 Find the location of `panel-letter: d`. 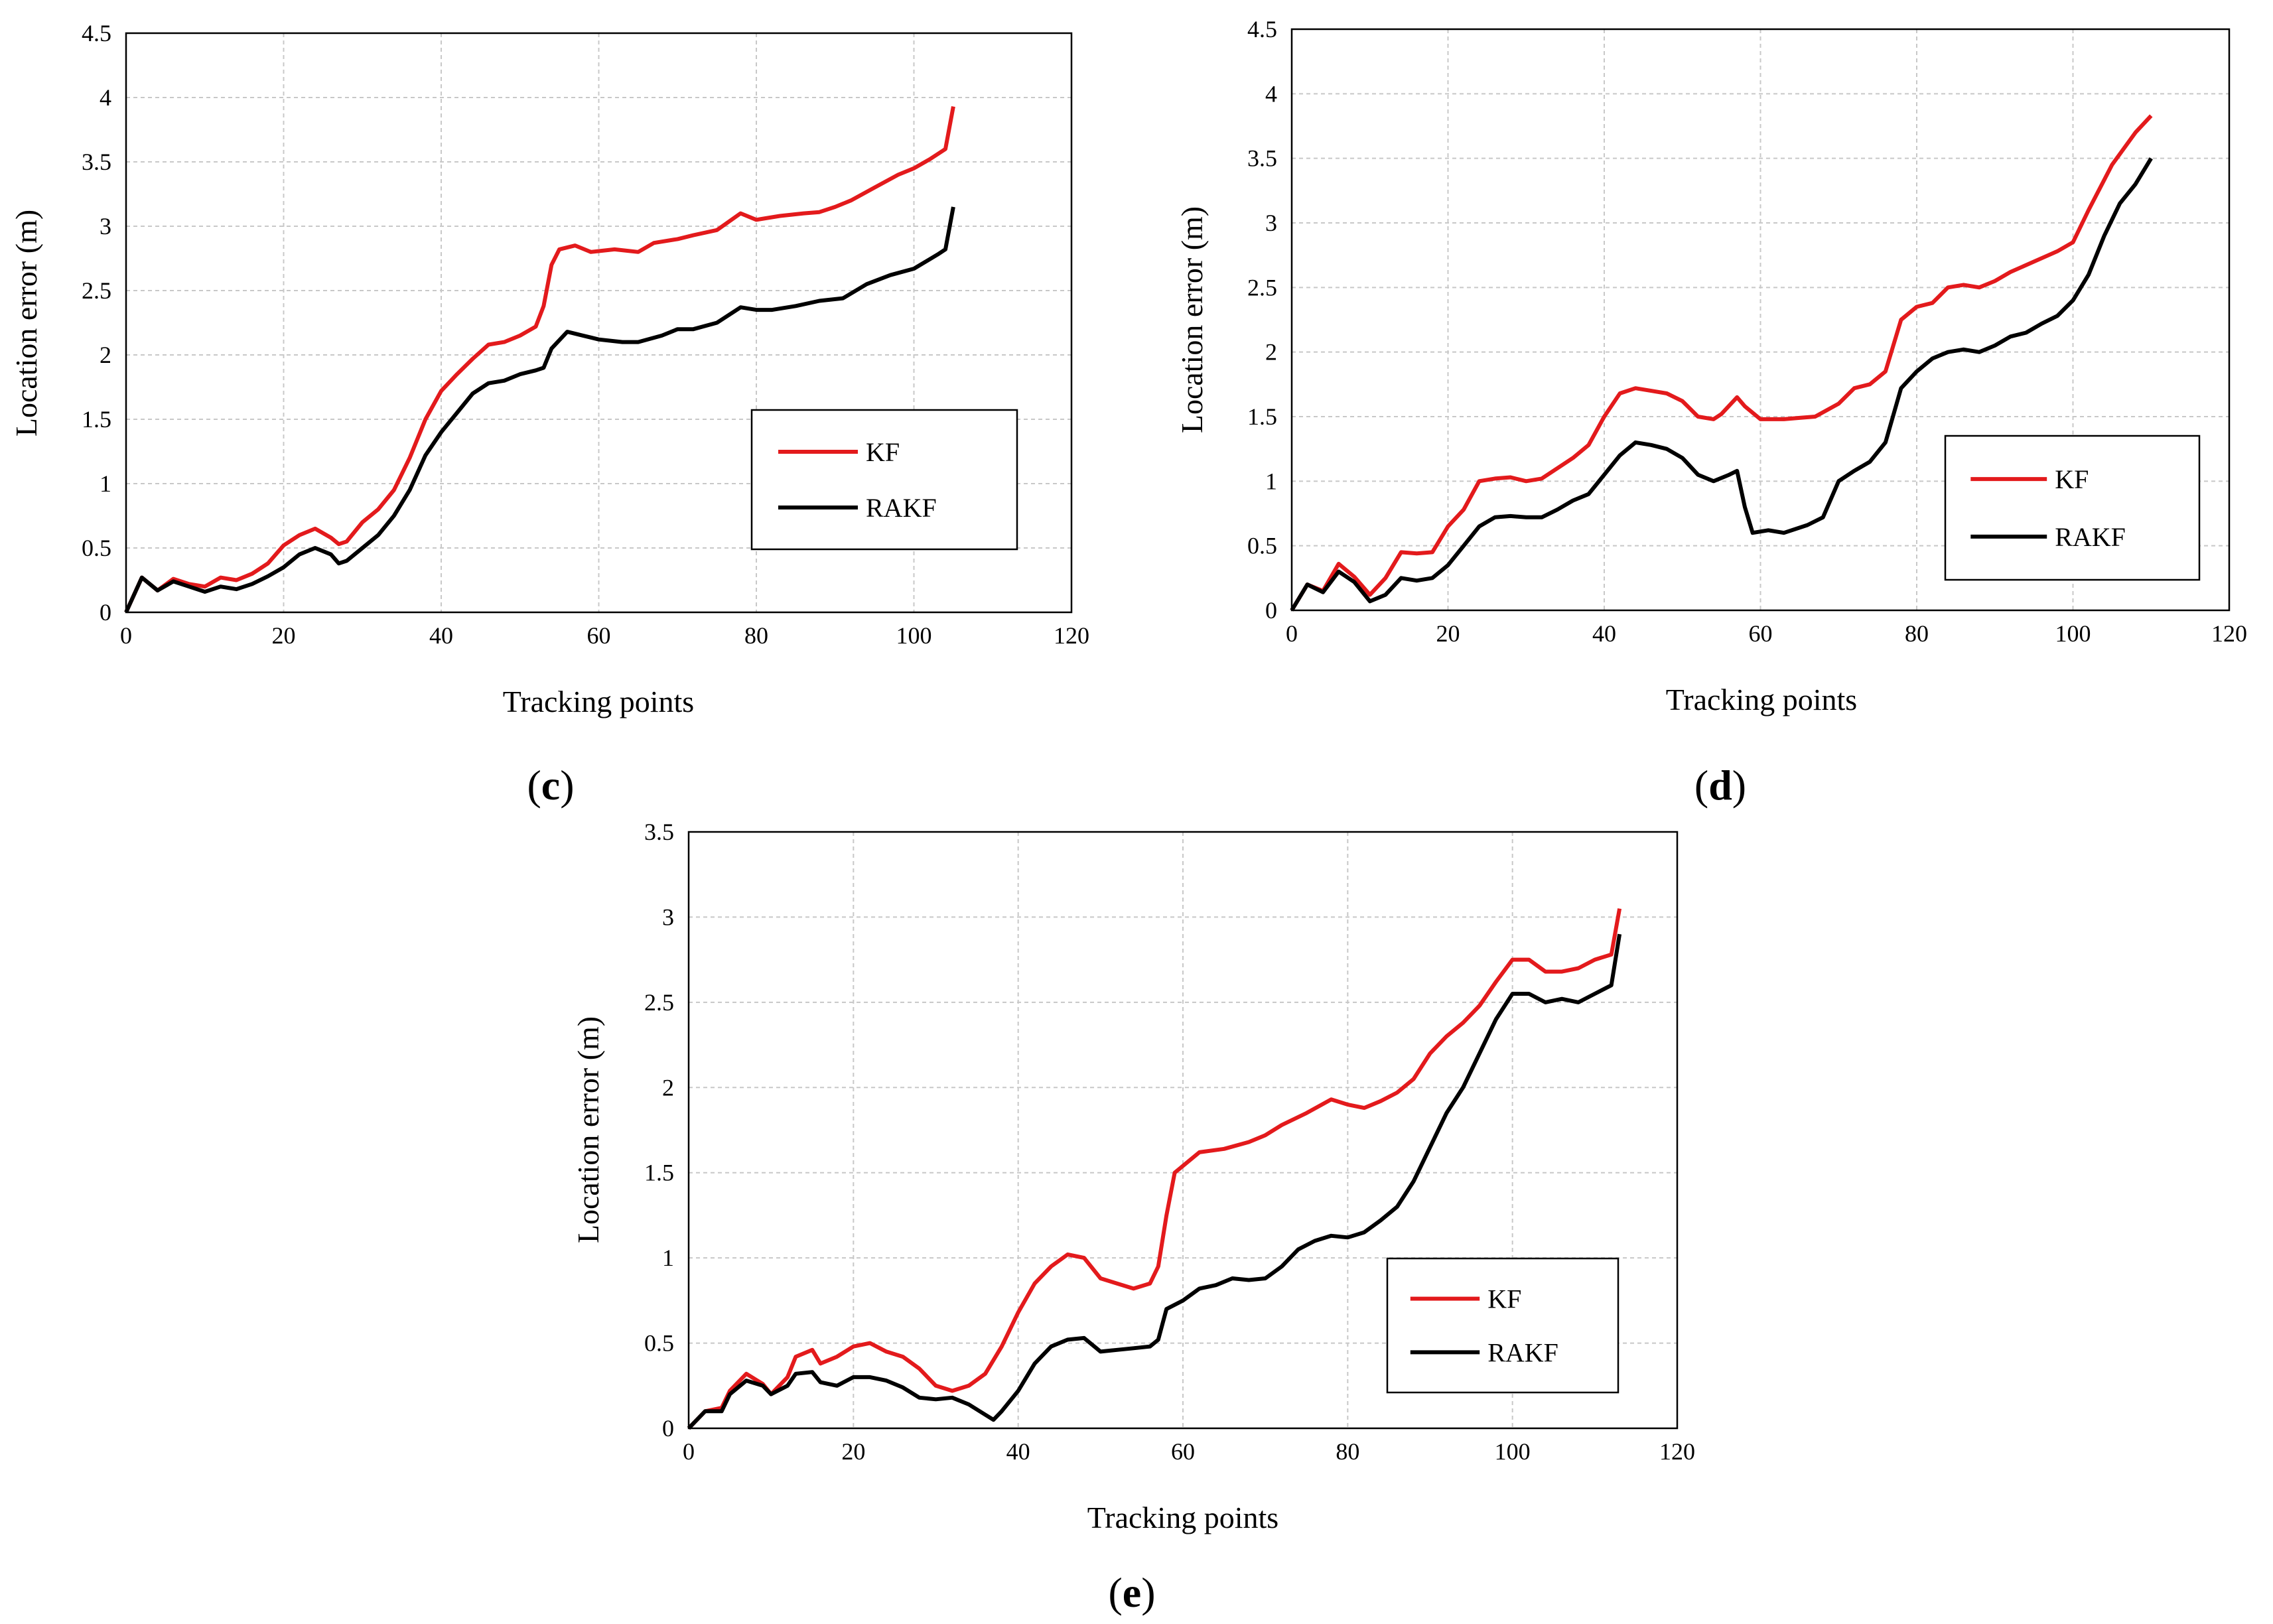

panel-letter: d is located at coordinates (1720, 785).